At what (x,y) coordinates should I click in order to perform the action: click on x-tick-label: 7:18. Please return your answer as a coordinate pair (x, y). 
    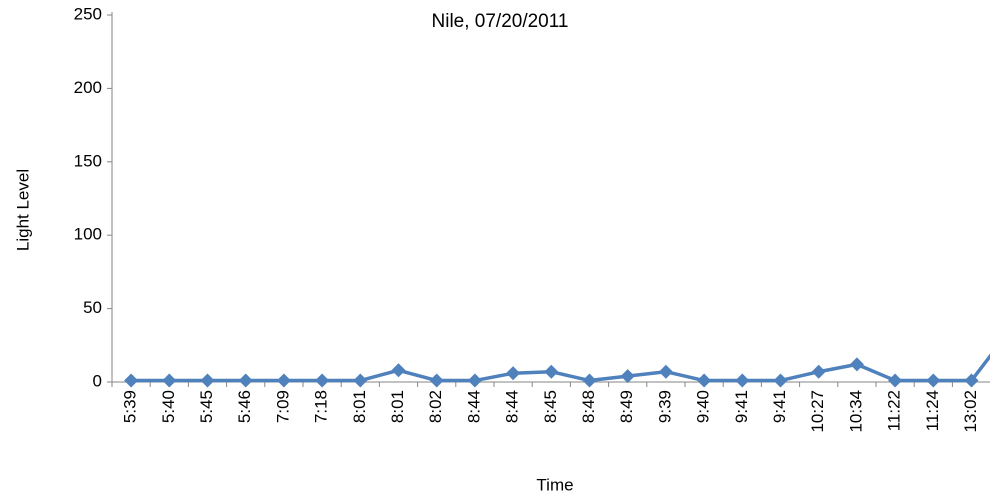
    Looking at the image, I should click on (321, 406).